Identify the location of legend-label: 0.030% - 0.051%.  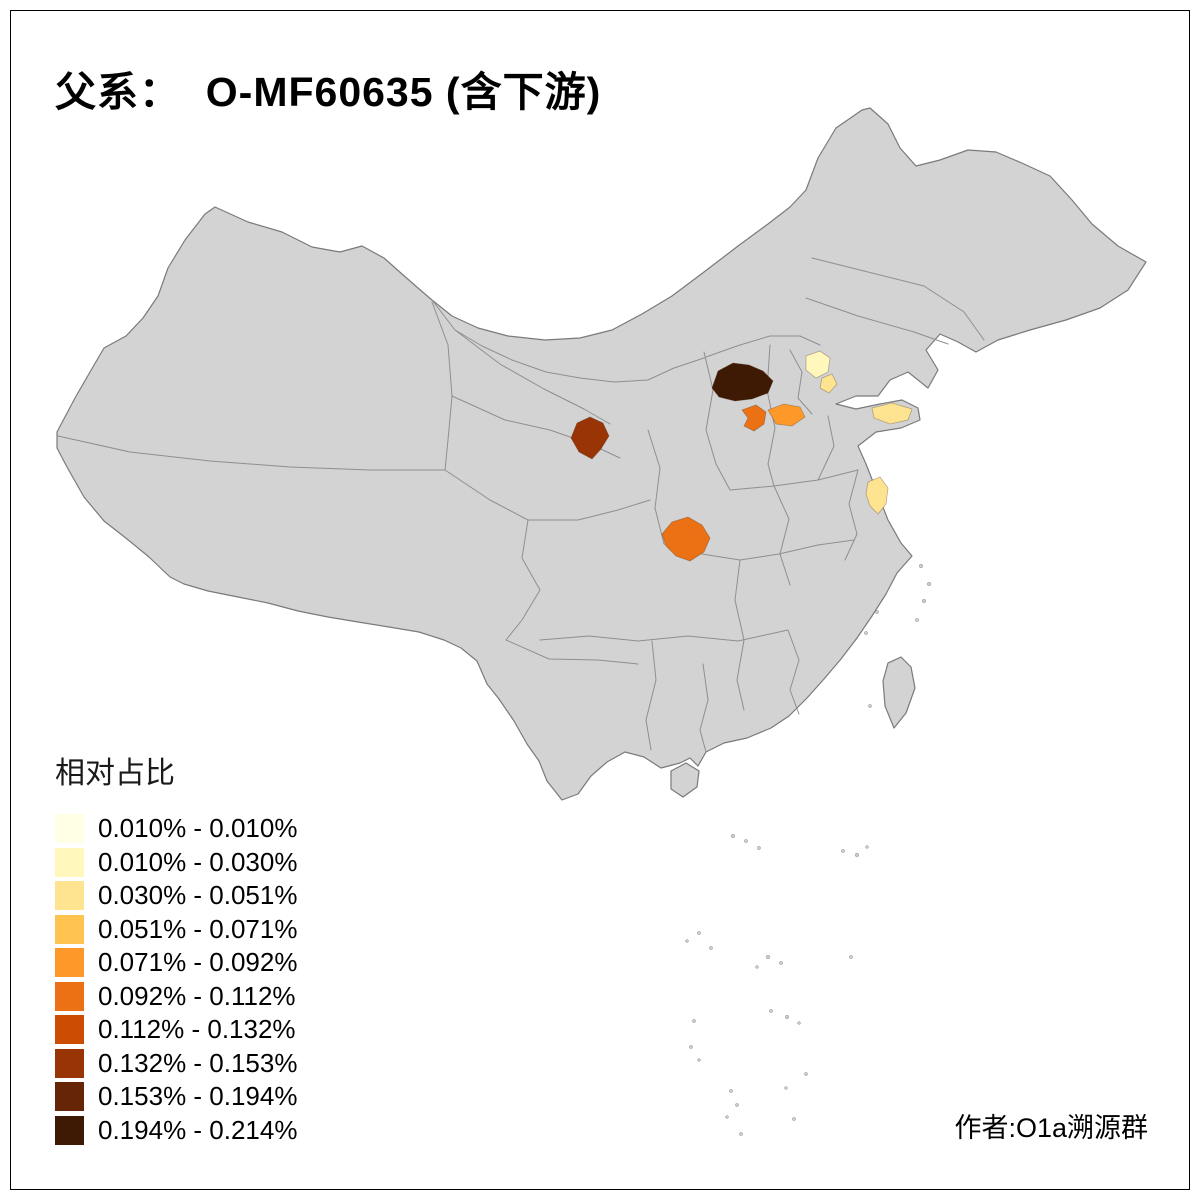
(198, 895).